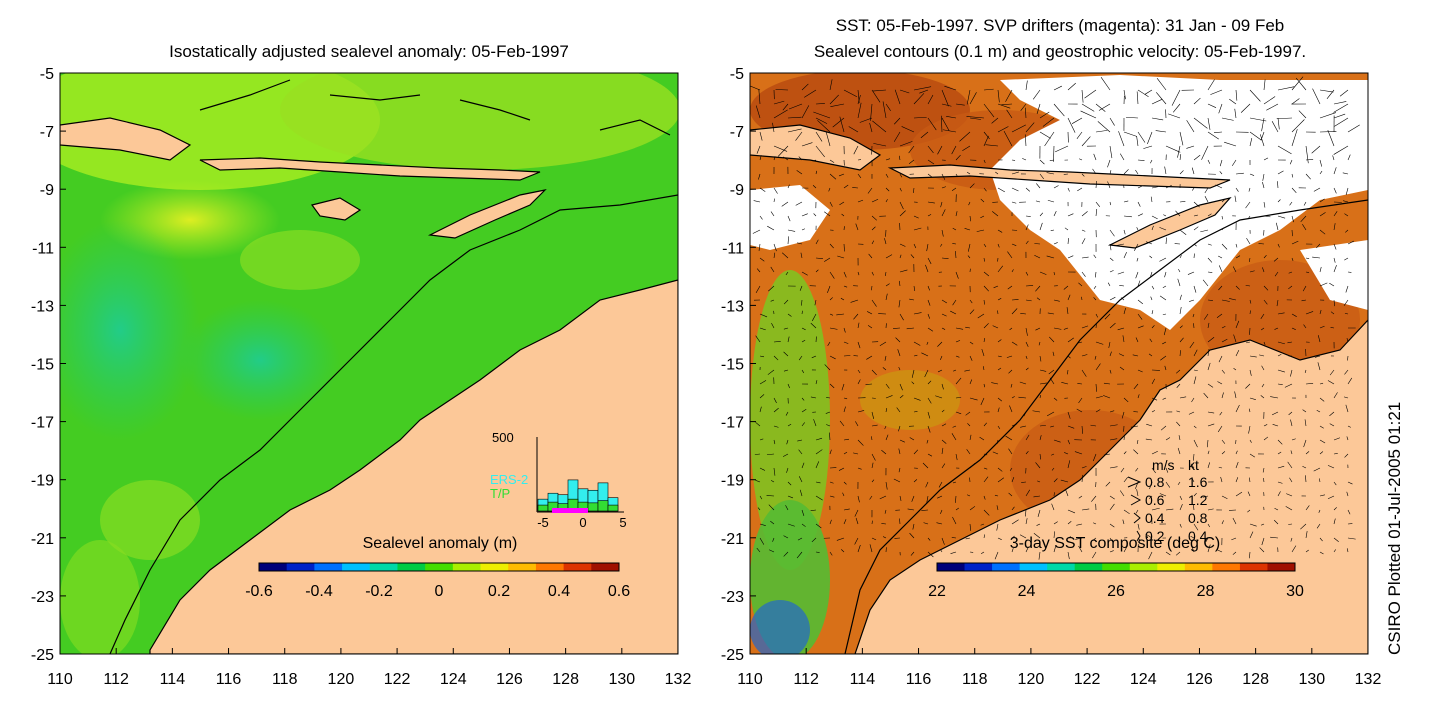 The height and width of the screenshot is (720, 1440). What do you see at coordinates (1143, 679) in the screenshot?
I see `right-x-tick-label: 124` at bounding box center [1143, 679].